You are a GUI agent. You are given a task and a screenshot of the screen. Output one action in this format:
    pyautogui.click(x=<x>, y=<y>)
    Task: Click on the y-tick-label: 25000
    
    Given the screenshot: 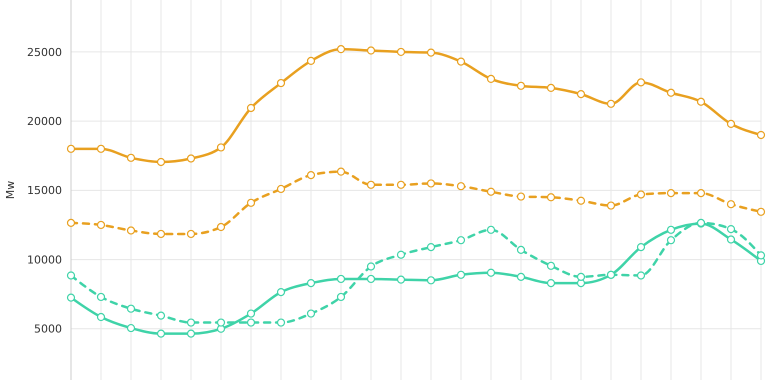 What is the action you would take?
    pyautogui.click(x=44, y=52)
    